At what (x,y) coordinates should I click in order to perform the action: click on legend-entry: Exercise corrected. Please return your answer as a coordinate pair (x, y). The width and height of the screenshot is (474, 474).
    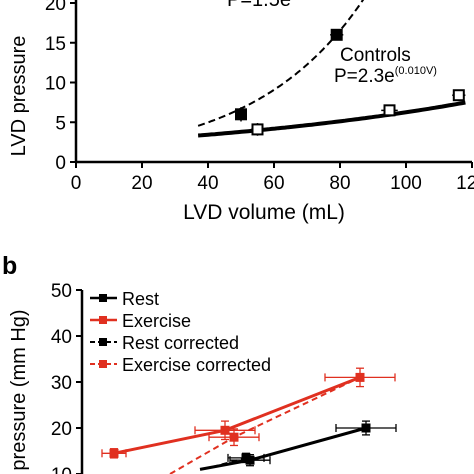
    Looking at the image, I should click on (196, 365).